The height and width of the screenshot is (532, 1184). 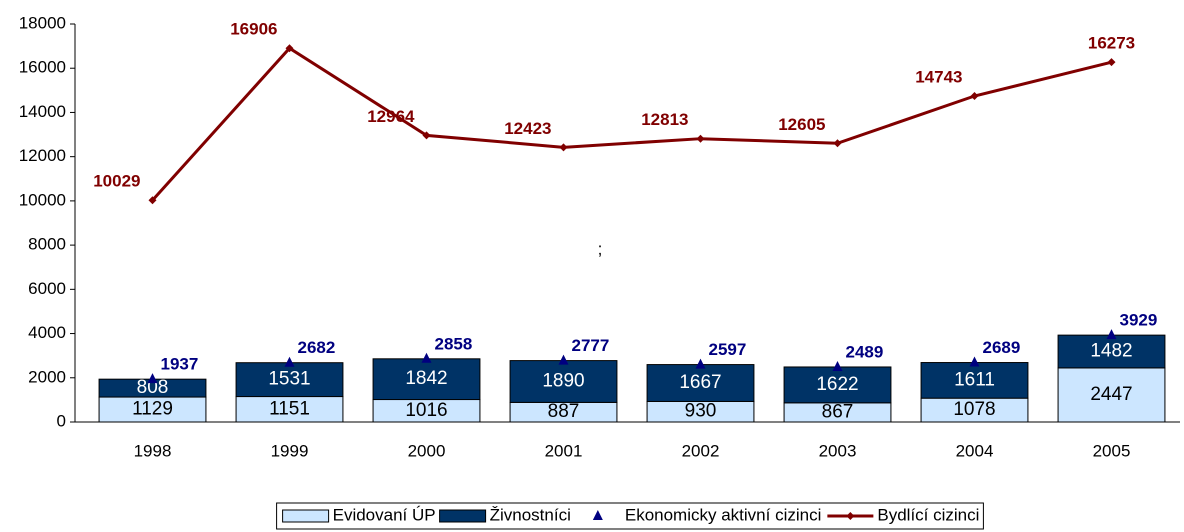 I want to click on y-tick-label: 12000, so click(x=42, y=155).